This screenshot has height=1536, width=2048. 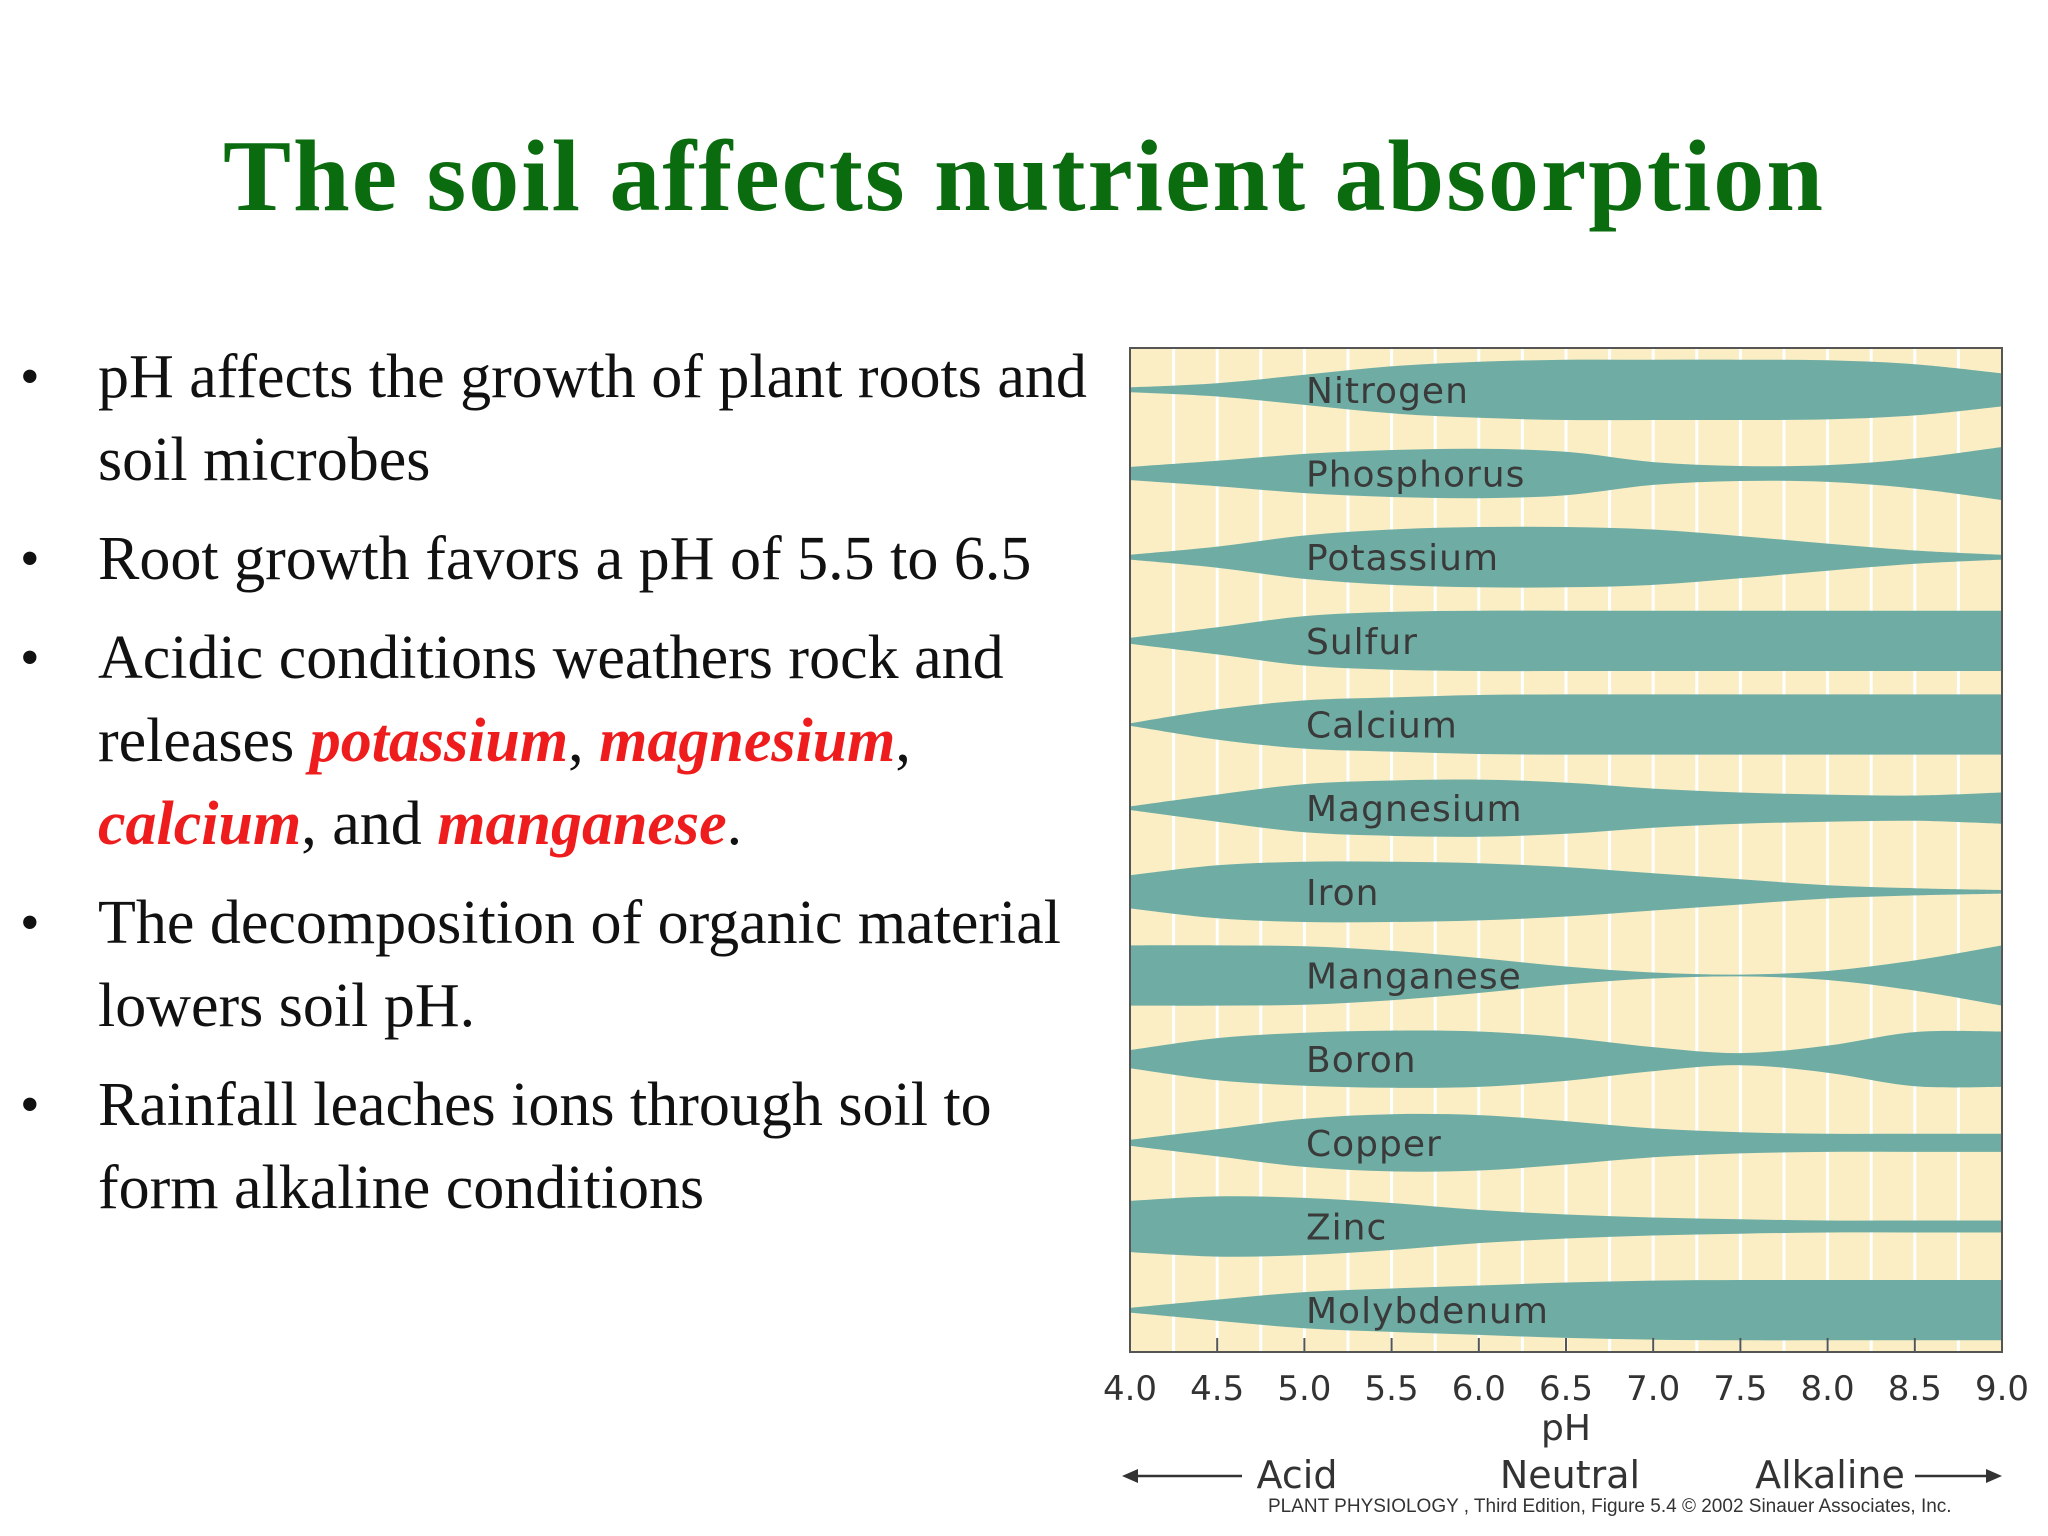 I want to click on nutrient-label: Copper, so click(x=1374, y=1144).